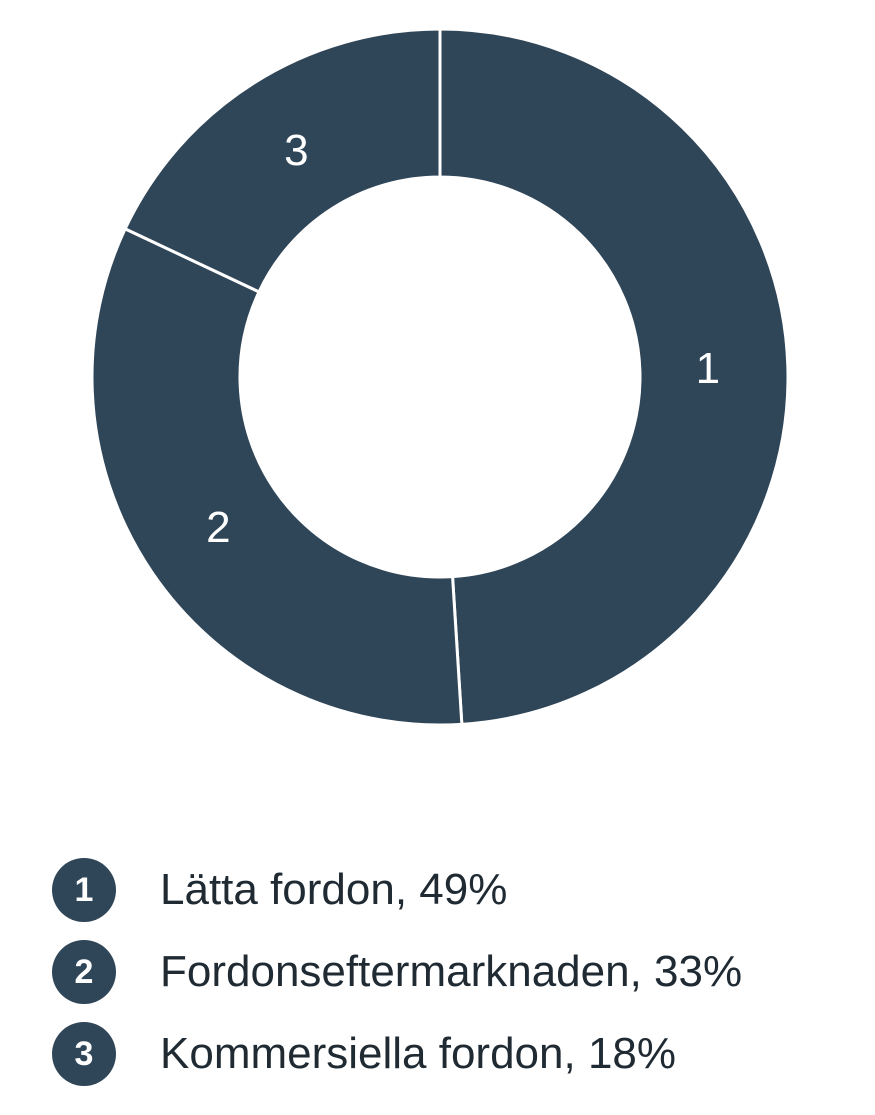 This screenshot has width=875, height=1115. Describe the element at coordinates (84, 890) in the screenshot. I see `legend-marker-1: 1` at that location.